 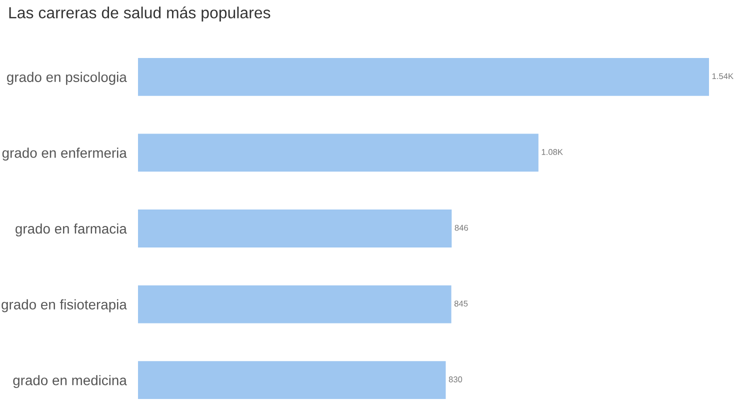 What do you see at coordinates (461, 303) in the screenshot?
I see `data-label: 845` at bounding box center [461, 303].